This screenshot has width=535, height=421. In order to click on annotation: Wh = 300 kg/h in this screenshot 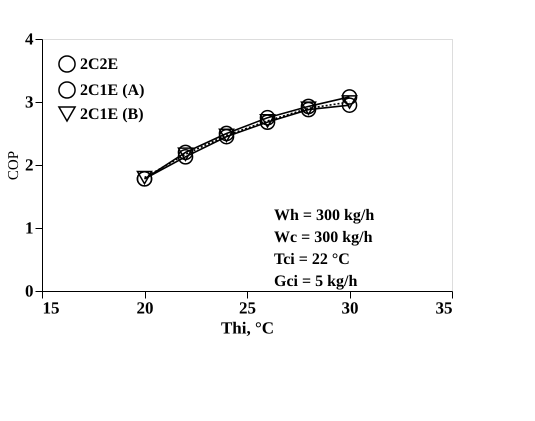, I will do `click(324, 215)`.